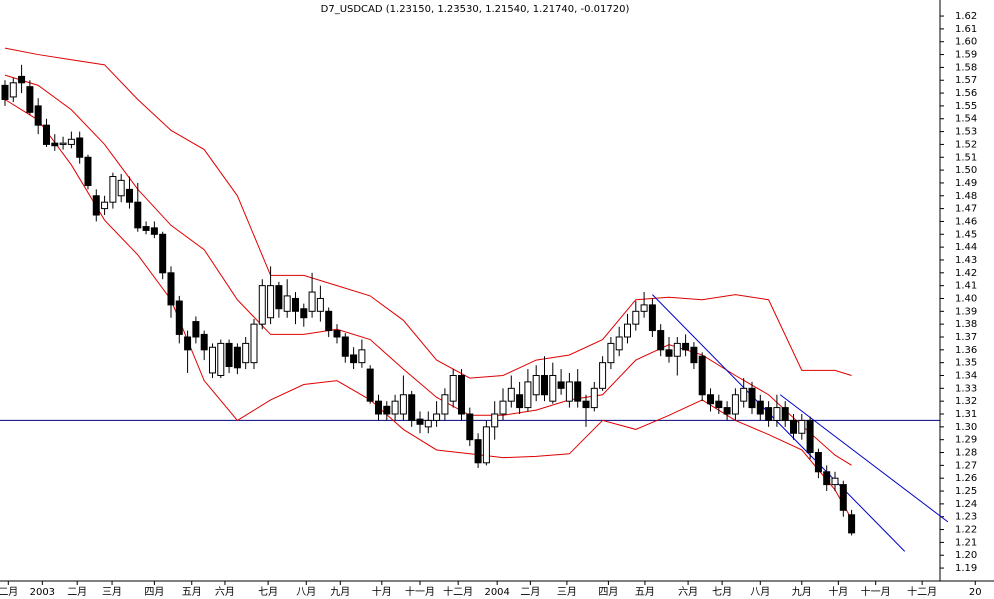  What do you see at coordinates (966, 119) in the screenshot?
I see `y-tick-label: 1.54` at bounding box center [966, 119].